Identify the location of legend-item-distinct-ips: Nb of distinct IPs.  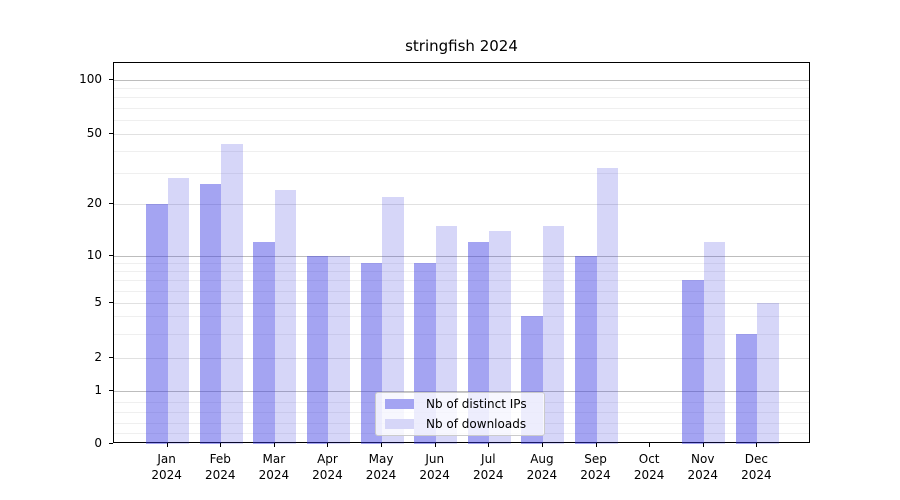
(460, 404).